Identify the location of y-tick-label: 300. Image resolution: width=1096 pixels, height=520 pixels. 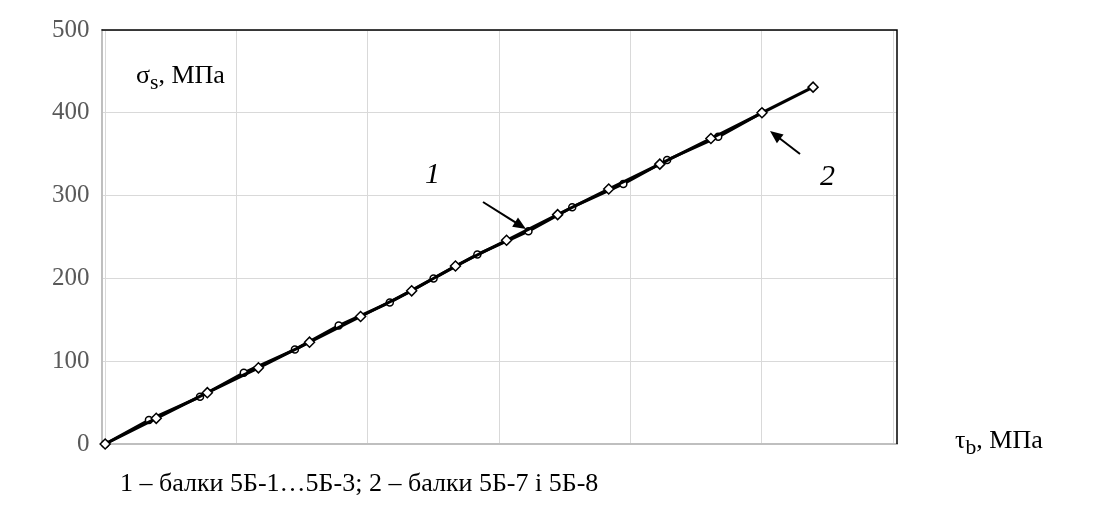
(71, 194).